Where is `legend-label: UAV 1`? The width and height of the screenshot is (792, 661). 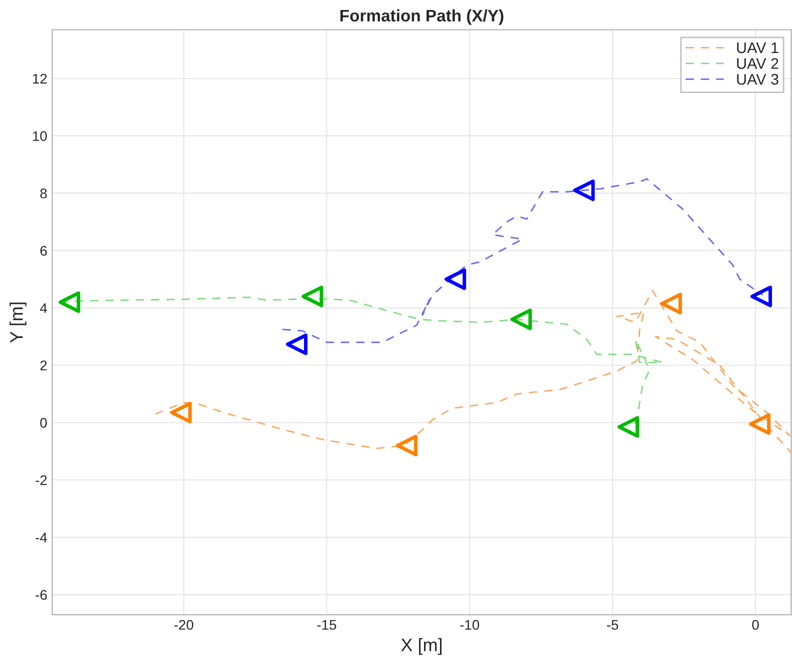
legend-label: UAV 1 is located at coordinates (757, 48).